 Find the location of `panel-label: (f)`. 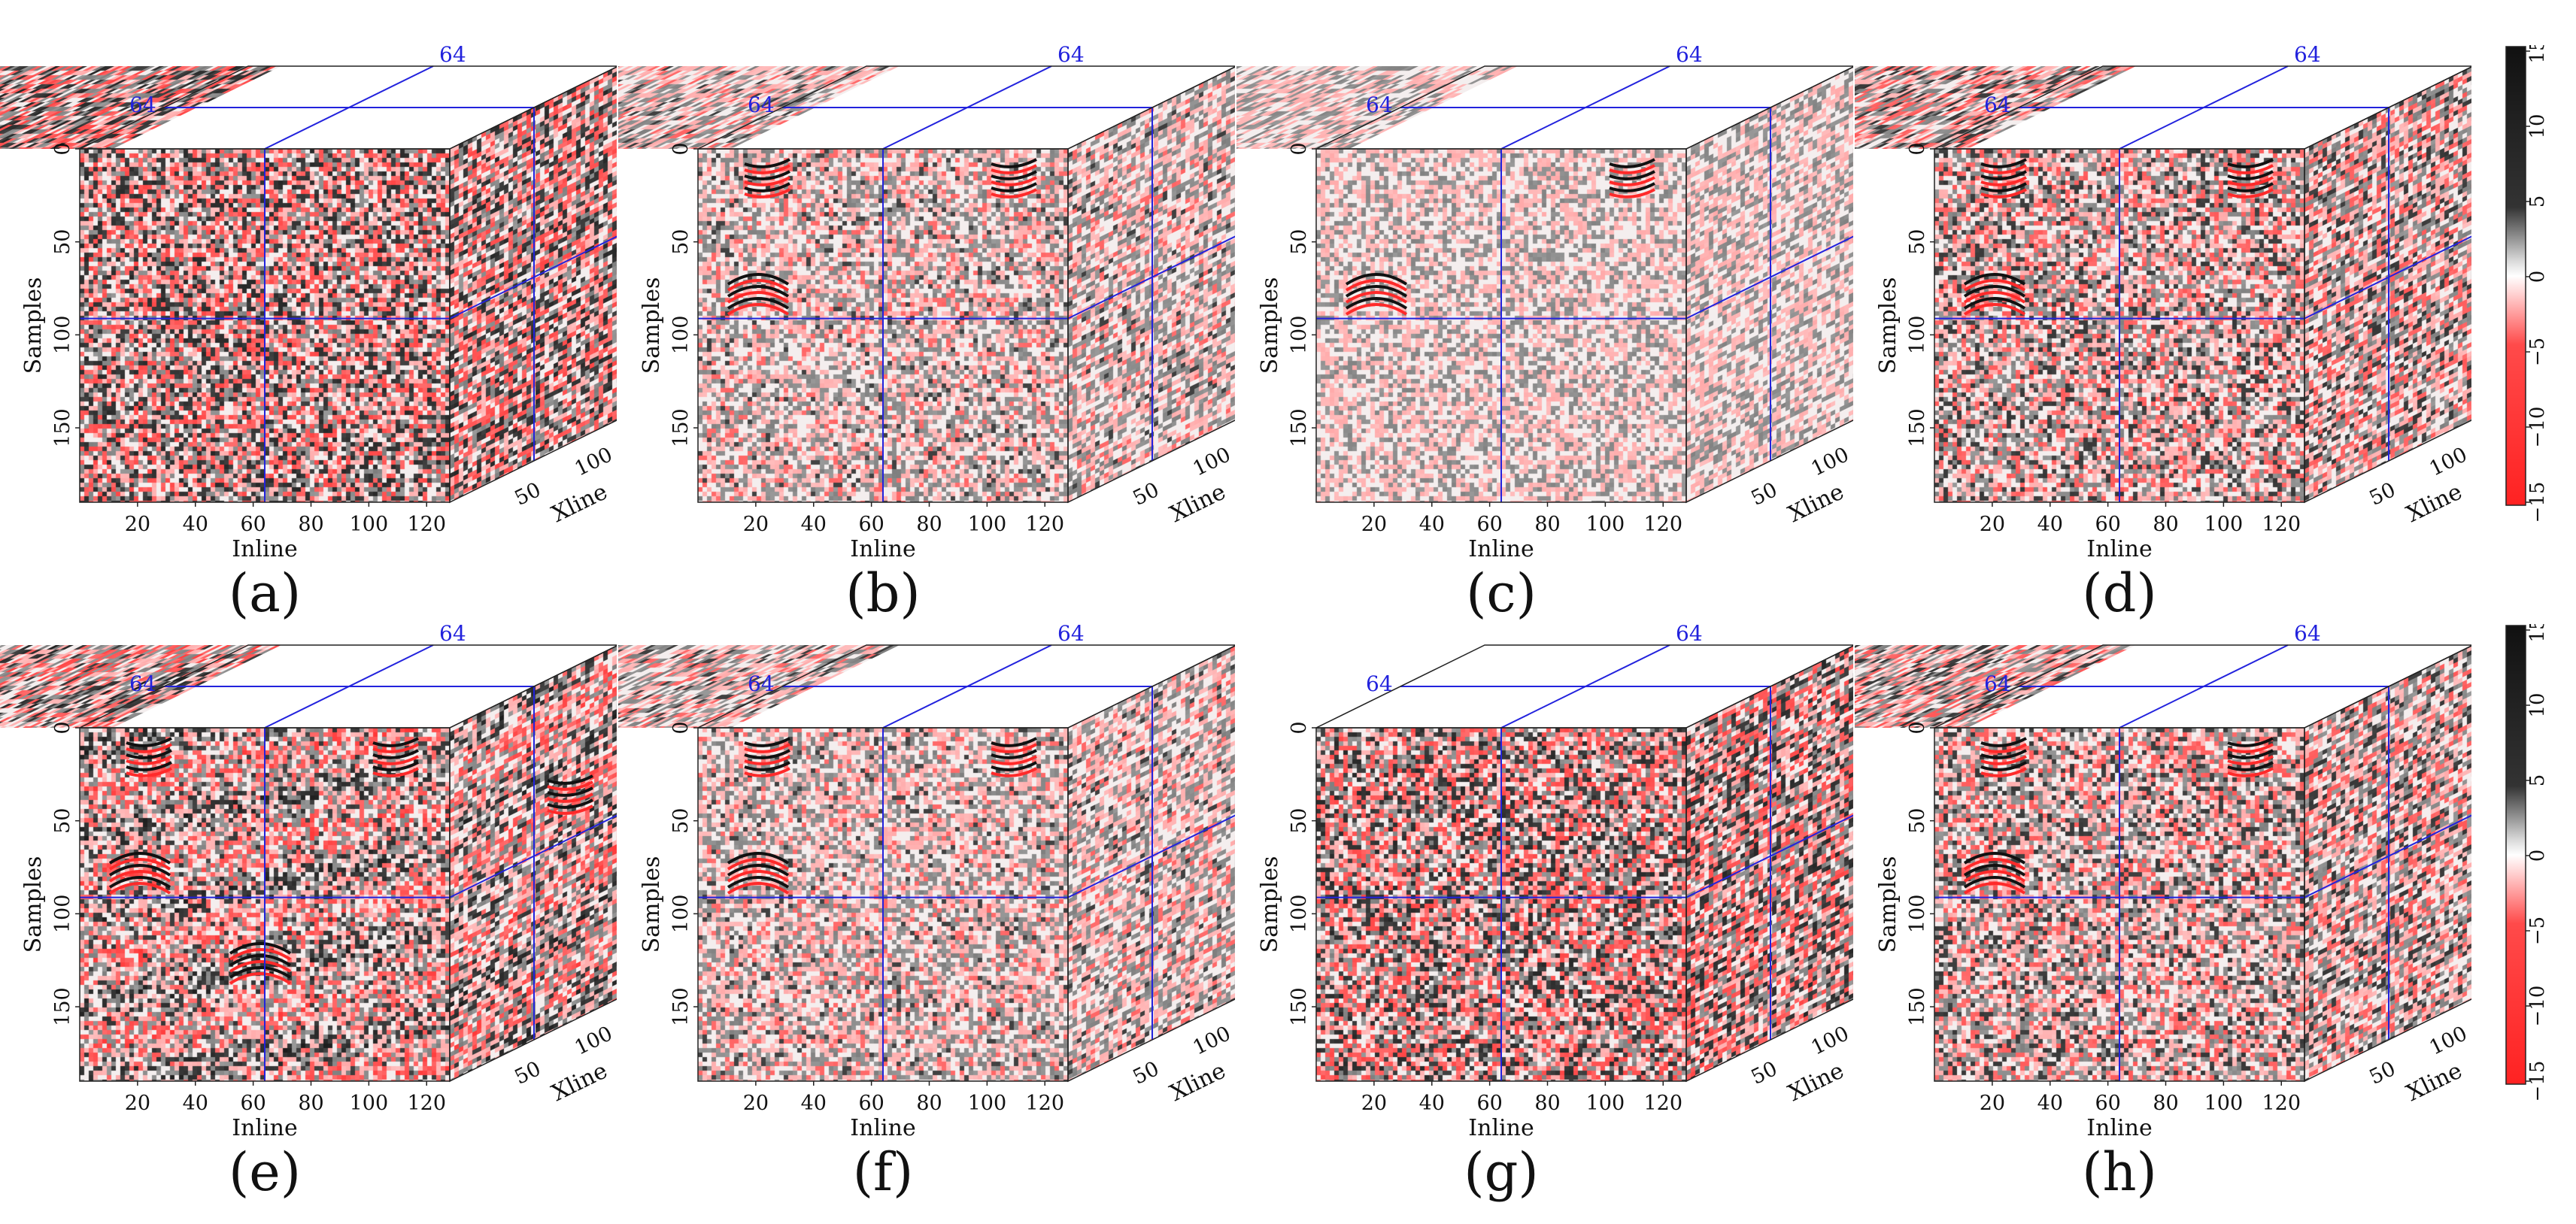

panel-label: (f) is located at coordinates (883, 1172).